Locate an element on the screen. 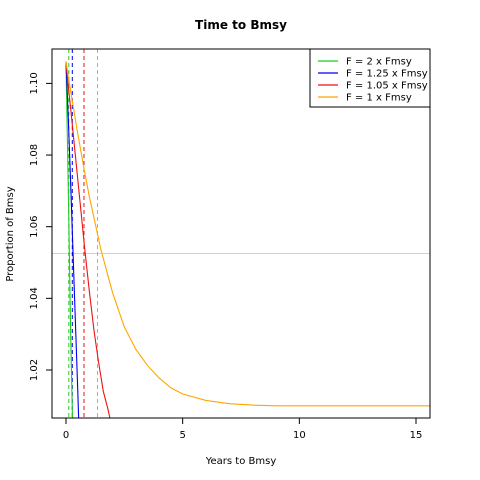  y-axis-label: Proportion of Bmsy is located at coordinates (10, 233).